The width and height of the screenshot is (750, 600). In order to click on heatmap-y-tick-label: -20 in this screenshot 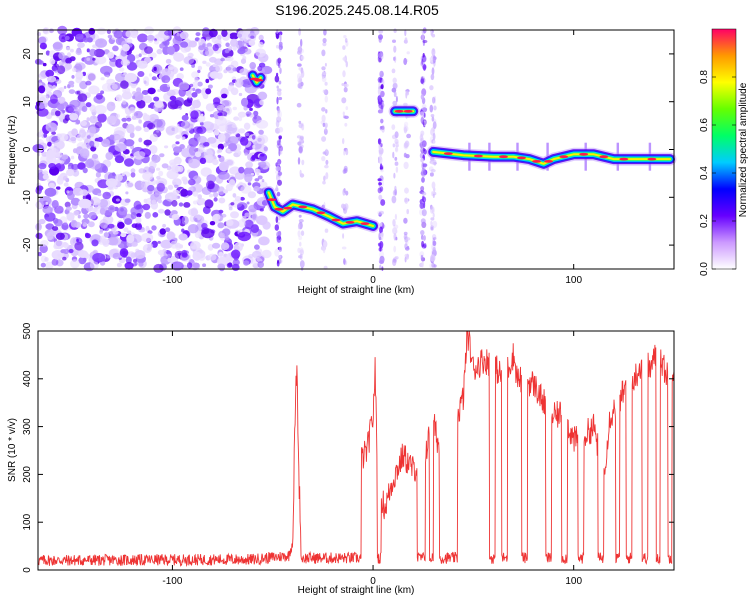, I will do `click(27, 244)`.